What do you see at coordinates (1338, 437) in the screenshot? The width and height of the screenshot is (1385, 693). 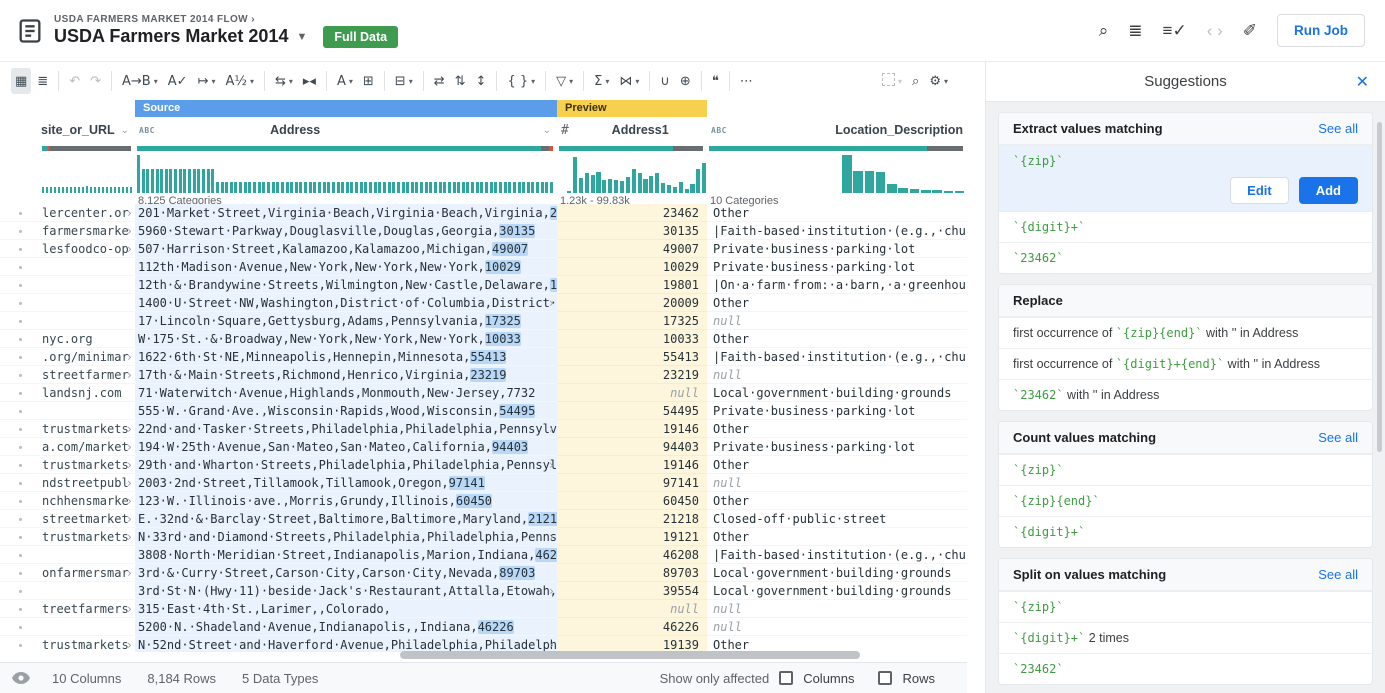 I see `see-all-link: See all` at bounding box center [1338, 437].